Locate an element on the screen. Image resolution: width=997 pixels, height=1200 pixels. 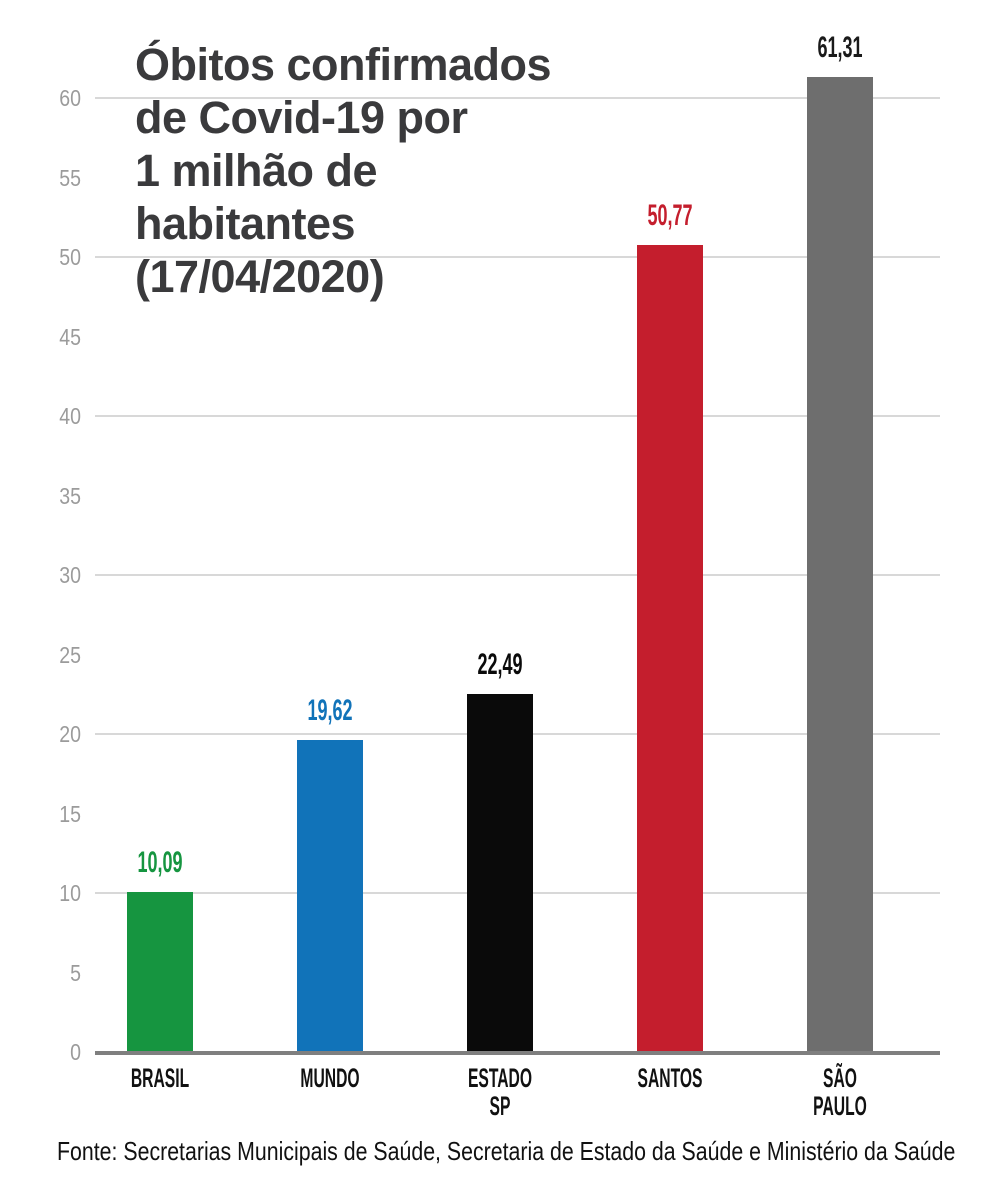
y-tick-label: 60 is located at coordinates (70, 98).